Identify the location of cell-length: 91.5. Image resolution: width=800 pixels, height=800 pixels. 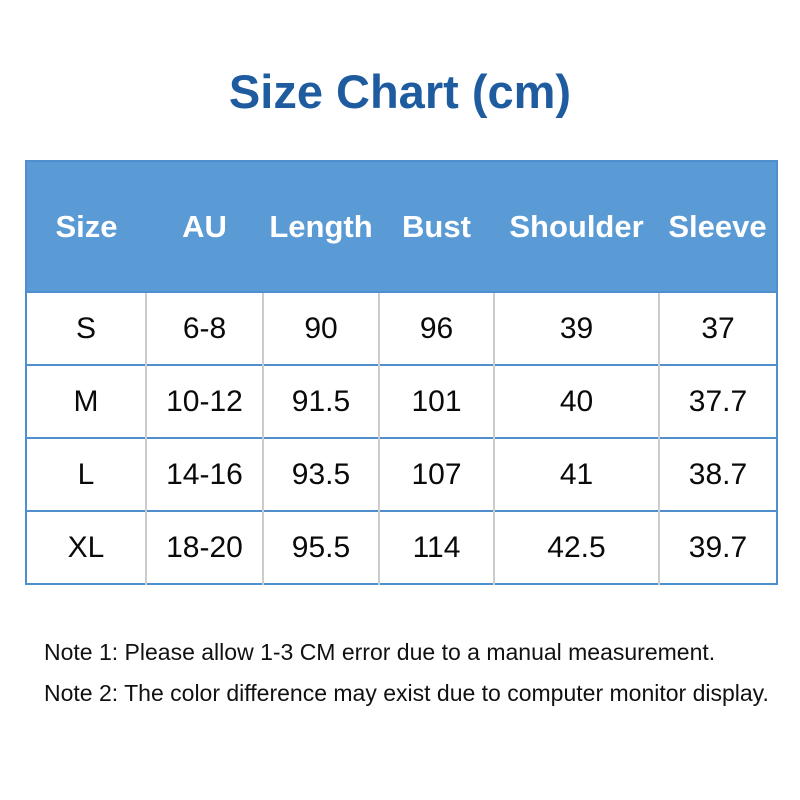
(320, 401).